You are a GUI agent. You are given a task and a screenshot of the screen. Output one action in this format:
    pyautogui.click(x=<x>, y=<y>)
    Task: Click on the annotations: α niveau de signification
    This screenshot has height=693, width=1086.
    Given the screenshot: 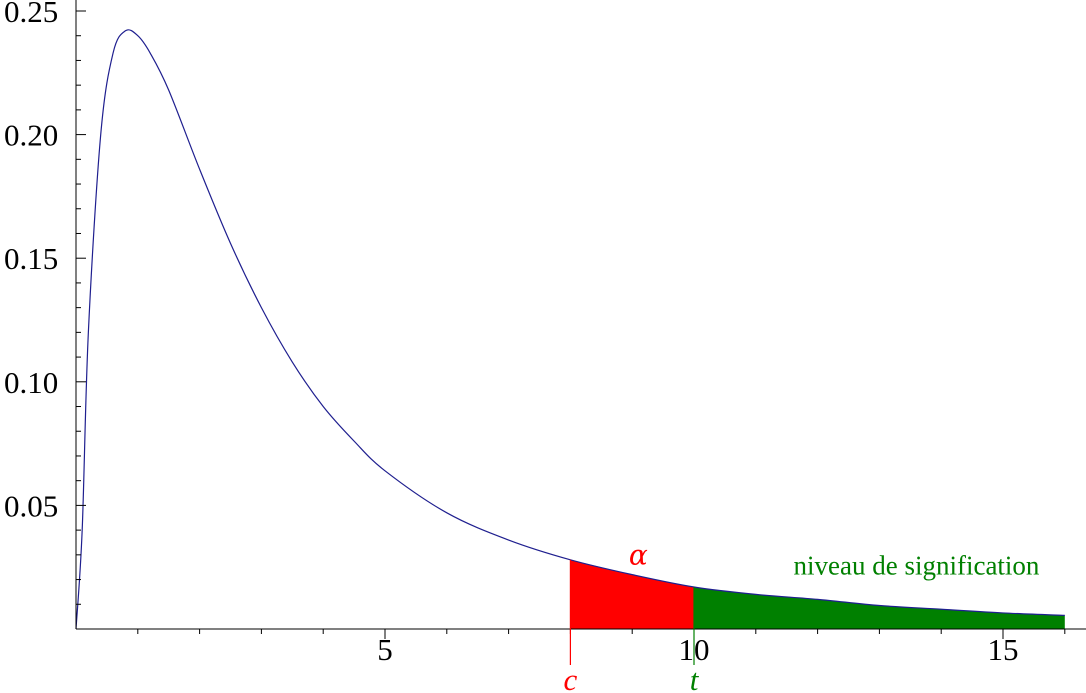 What is the action you would take?
    pyautogui.click(x=834, y=560)
    